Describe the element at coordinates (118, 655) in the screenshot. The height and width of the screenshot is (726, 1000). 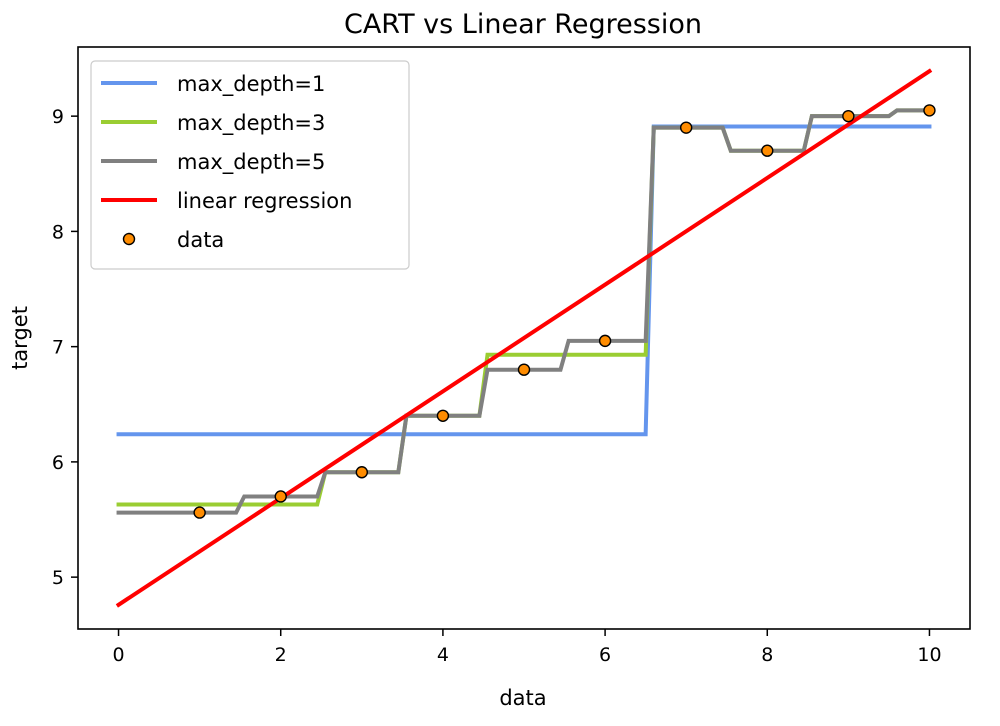
I see `x-tick-label: 0` at that location.